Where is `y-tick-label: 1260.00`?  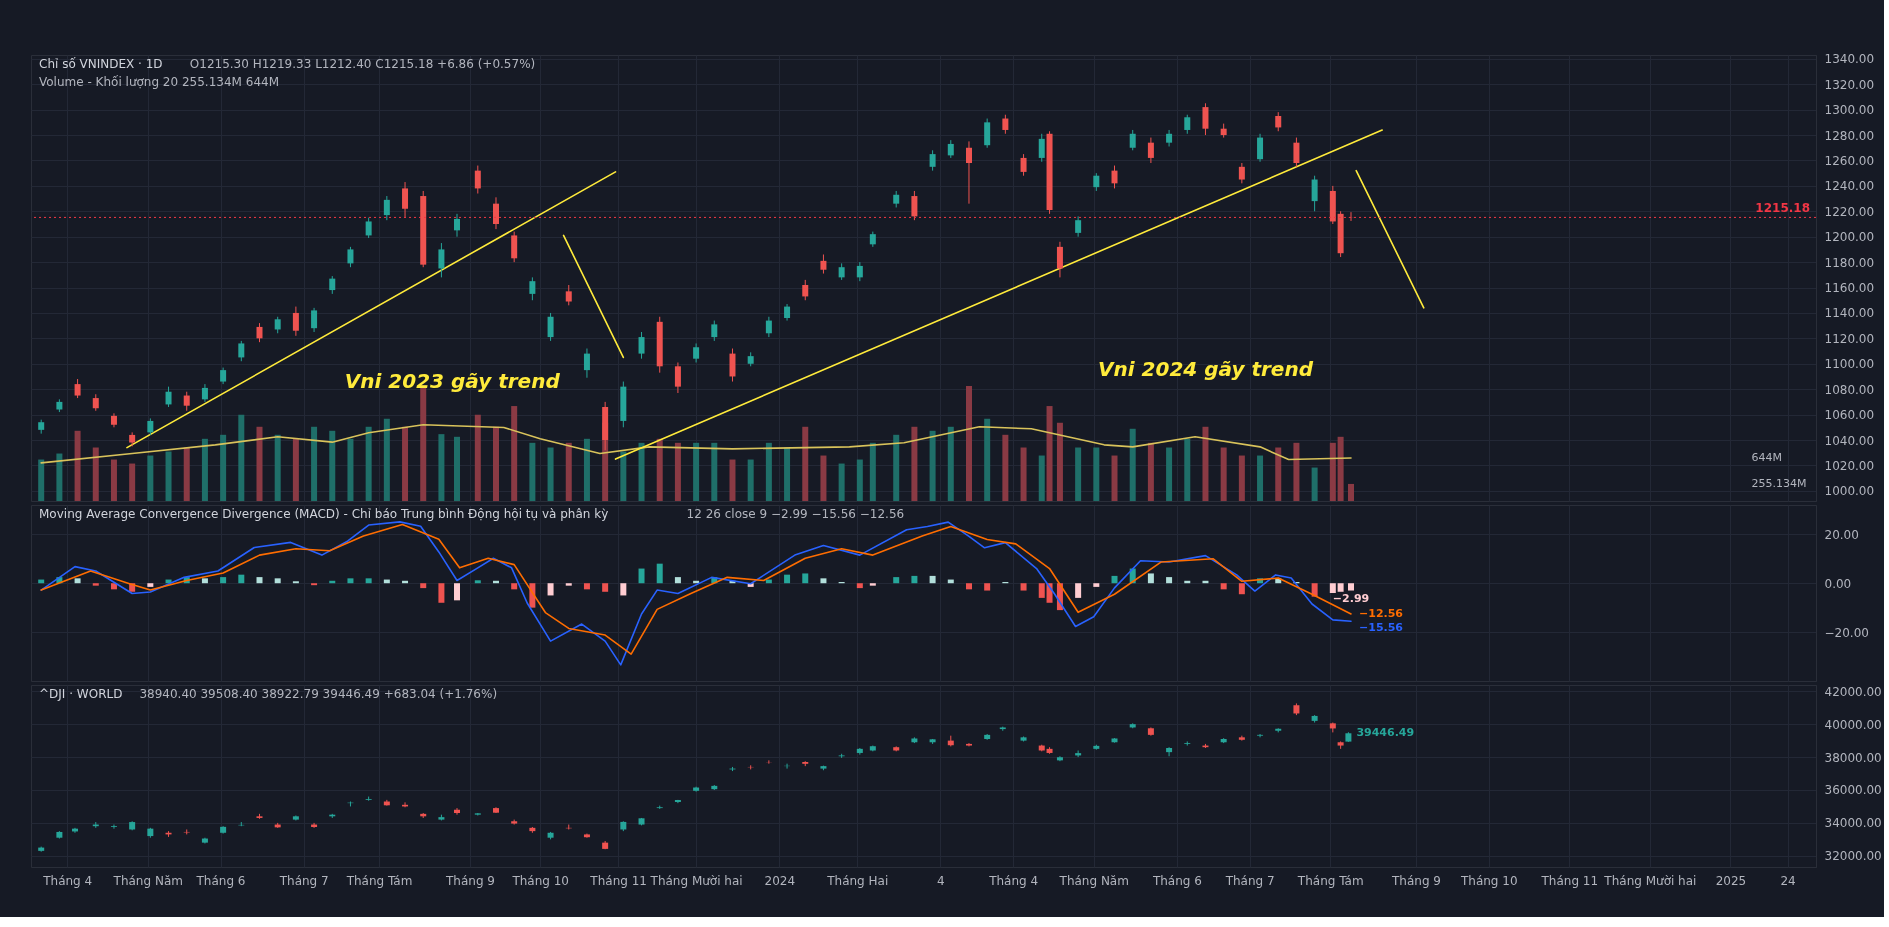
y-tick-label: 1260.00 is located at coordinates (1849, 160).